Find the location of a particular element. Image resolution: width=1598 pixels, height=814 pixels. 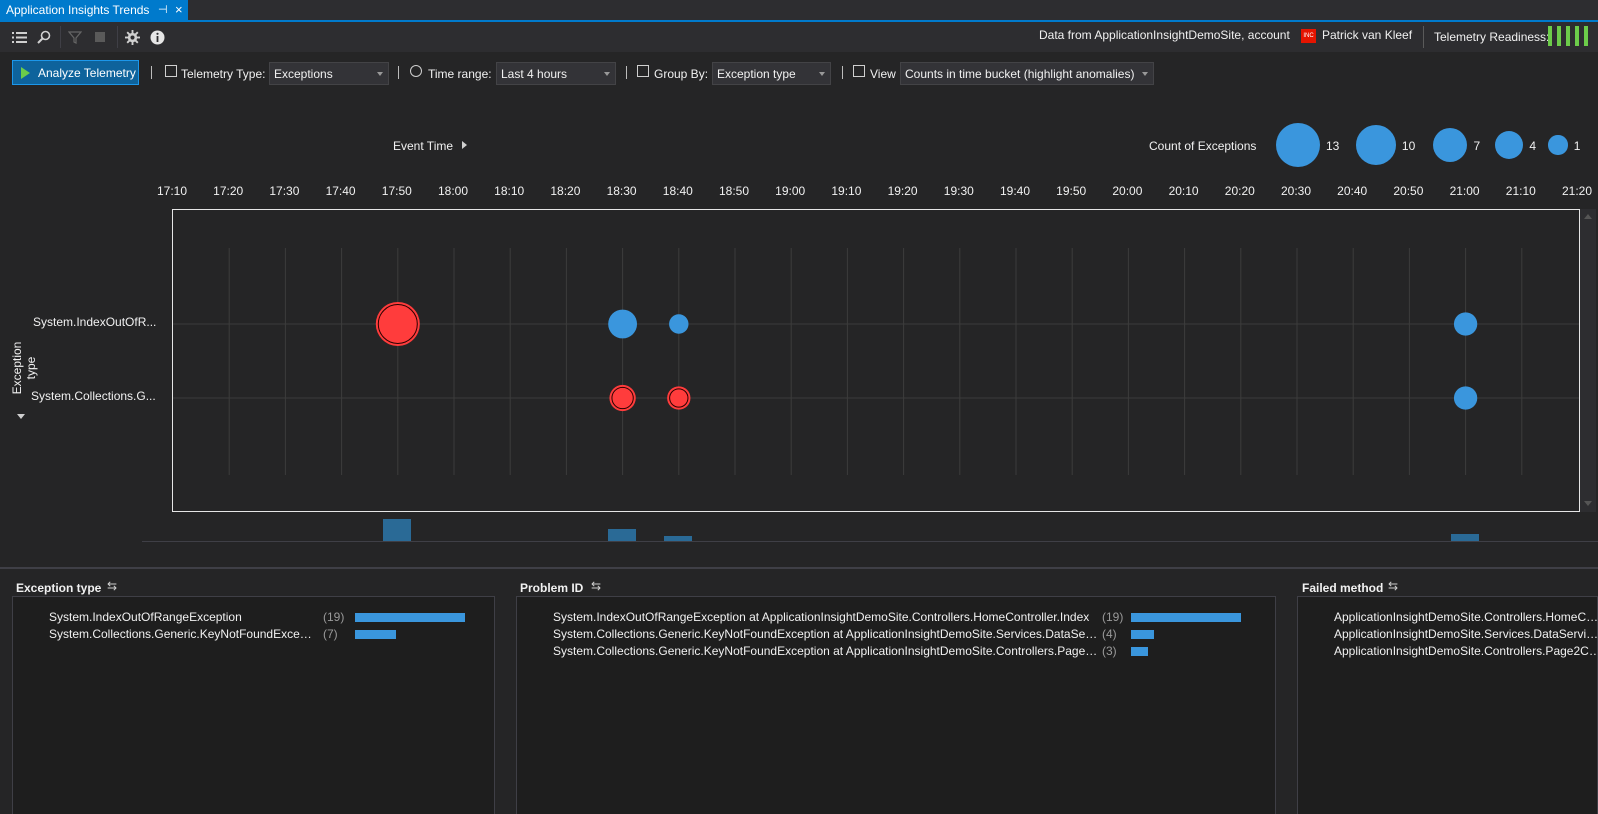

top-toolbar is located at coordinates (799, 37).